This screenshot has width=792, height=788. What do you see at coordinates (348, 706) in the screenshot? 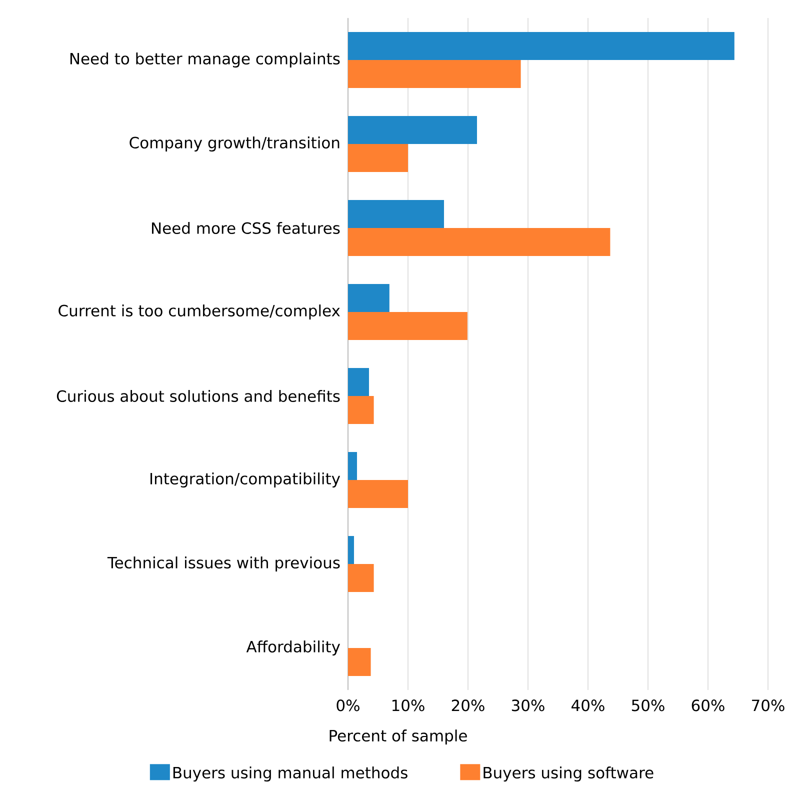
I see `x-tick-label: 0%` at bounding box center [348, 706].